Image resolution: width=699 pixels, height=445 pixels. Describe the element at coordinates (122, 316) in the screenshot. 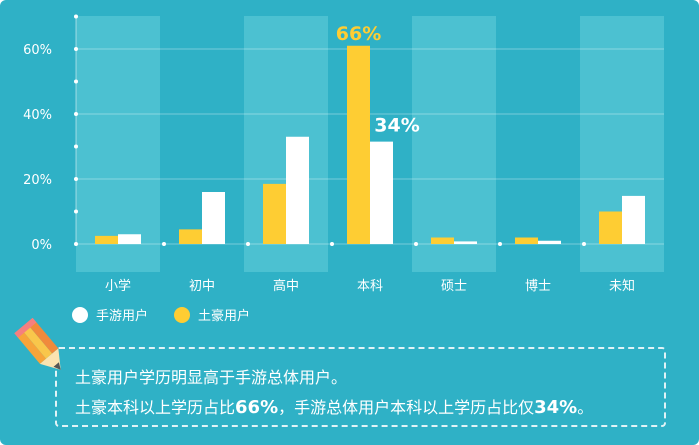

I see `legend-label-mobile-gamers: 手游用户` at that location.